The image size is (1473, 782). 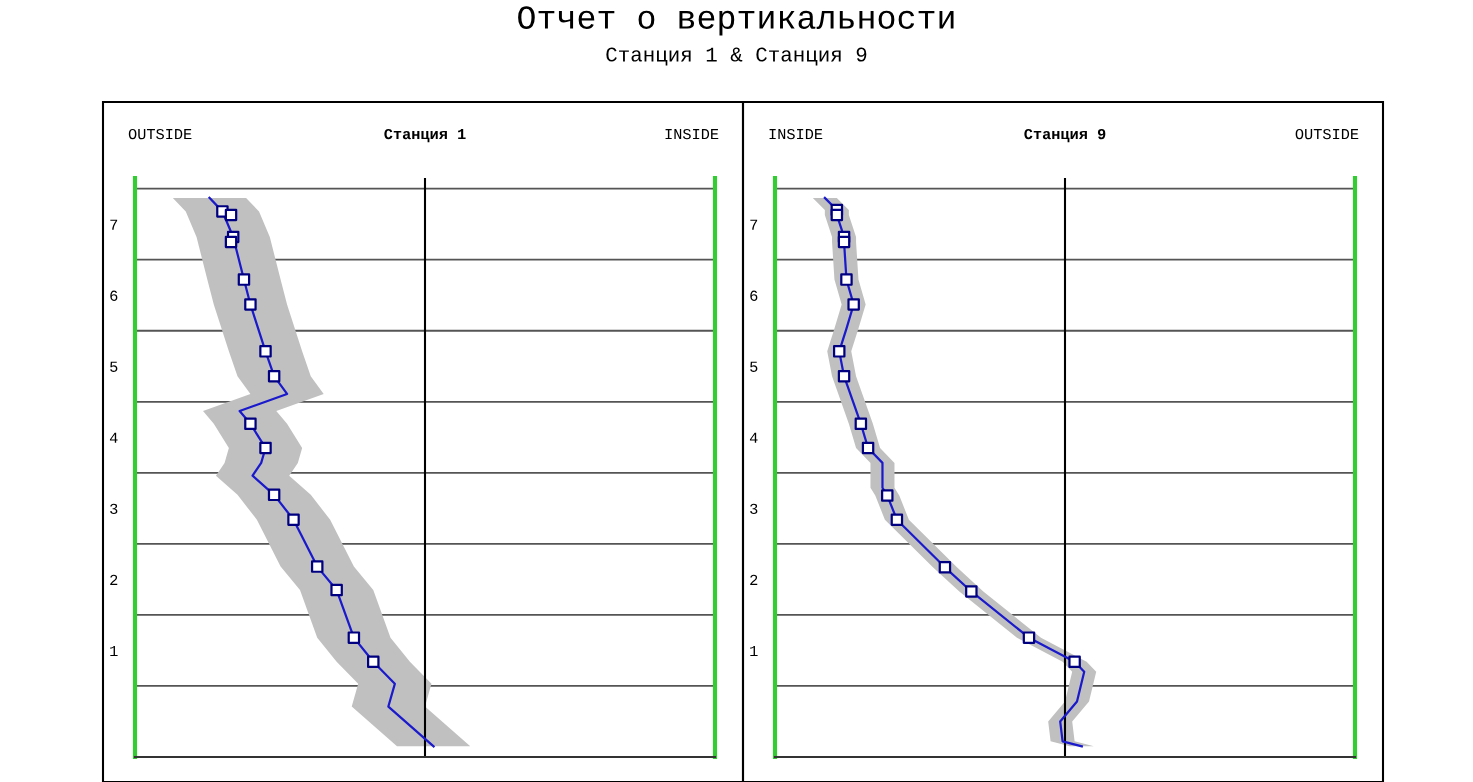 I want to click on text: Станция 1 & Станция 9, so click(x=736, y=56).